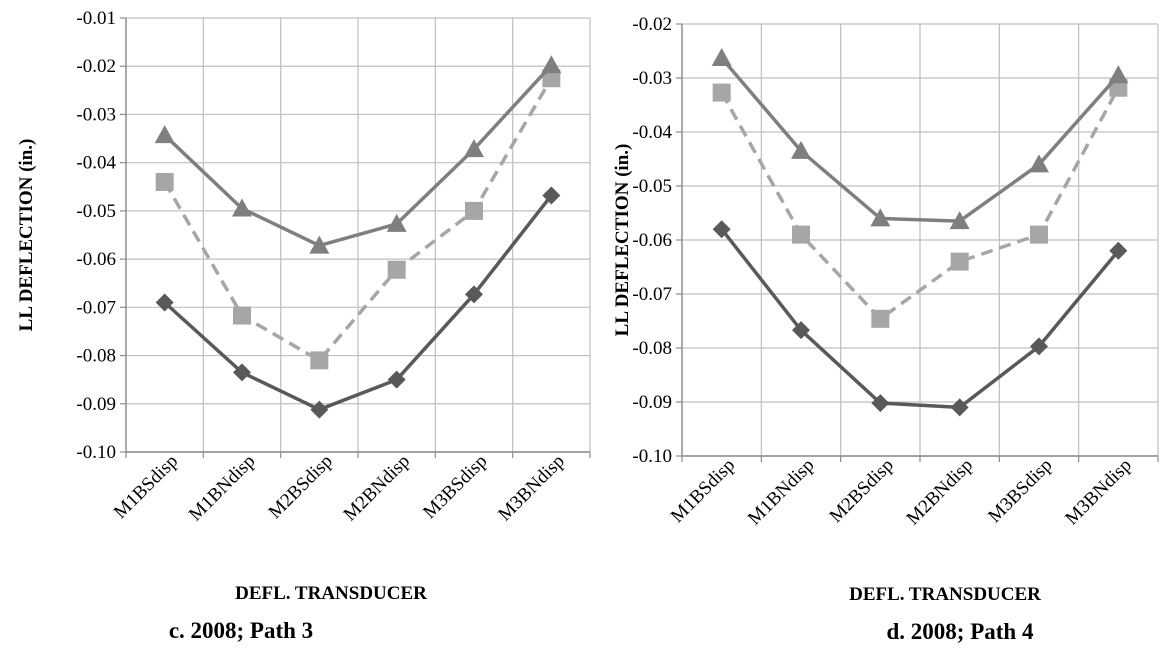 This screenshot has height=650, width=1167. What do you see at coordinates (241, 630) in the screenshot?
I see `chart-caption: c. 2008; Path 3` at bounding box center [241, 630].